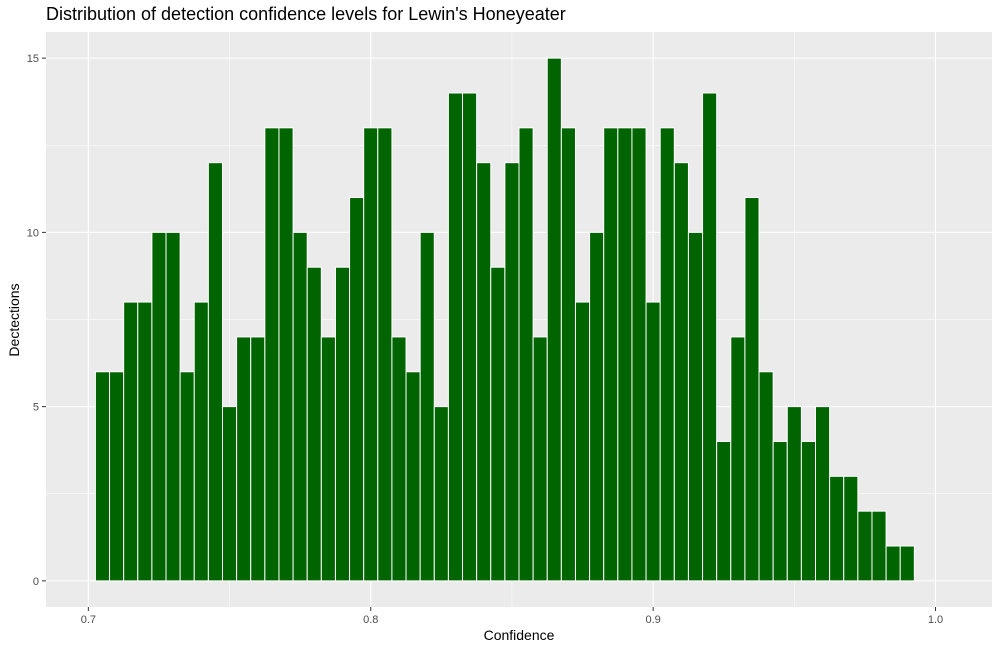  Describe the element at coordinates (88, 620) in the screenshot. I see `x-tick-label: 0.7` at that location.